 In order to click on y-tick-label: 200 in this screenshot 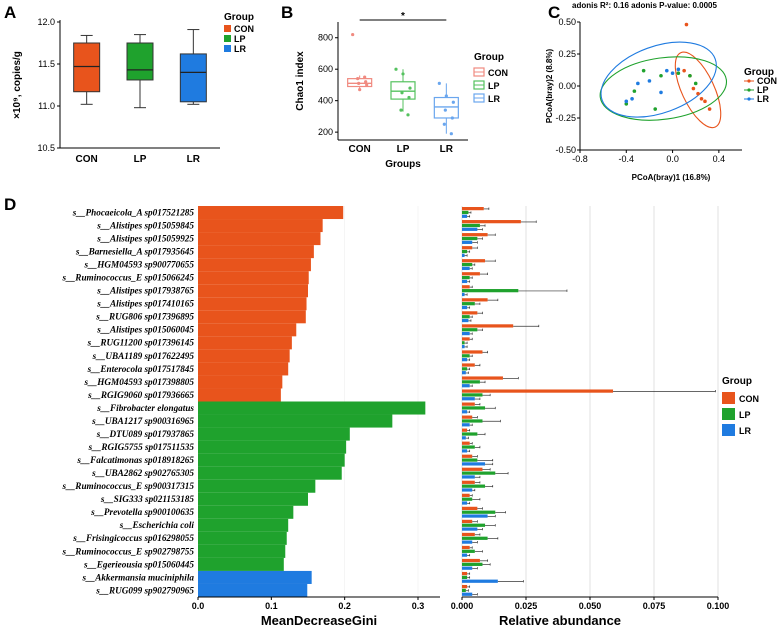, I will do `click(325, 132)`.